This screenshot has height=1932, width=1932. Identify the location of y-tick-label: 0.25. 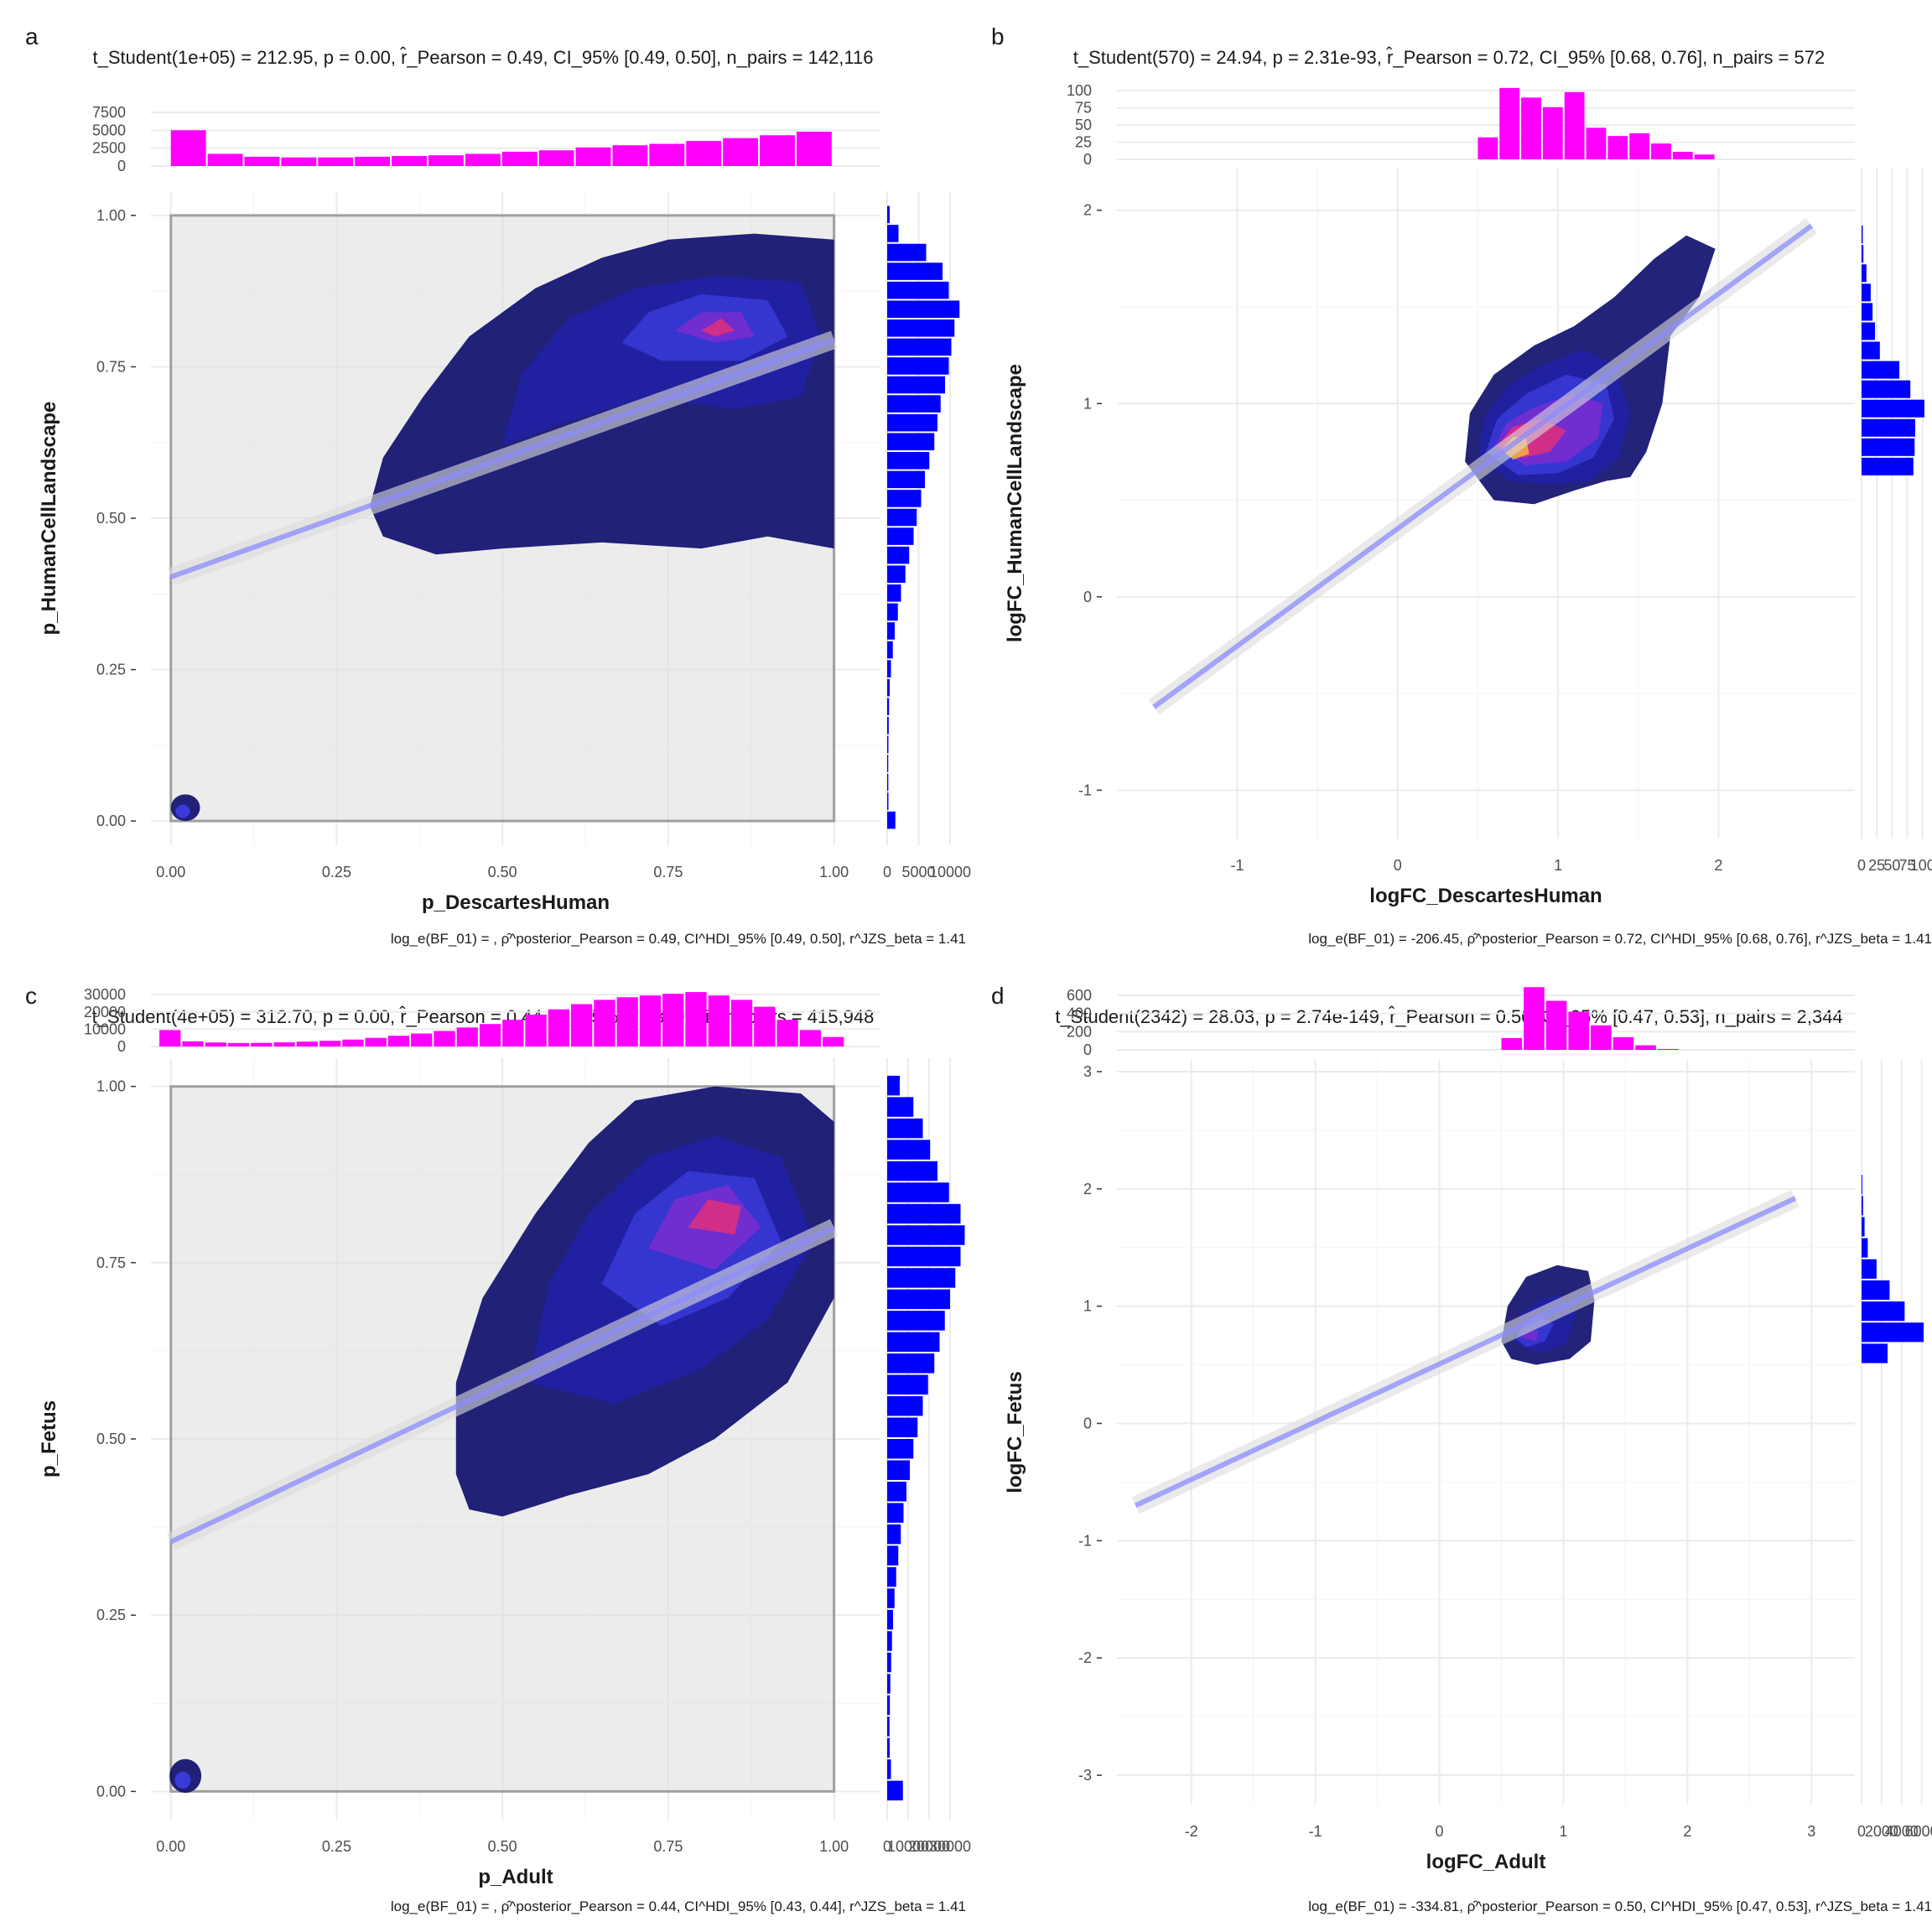
(111, 670).